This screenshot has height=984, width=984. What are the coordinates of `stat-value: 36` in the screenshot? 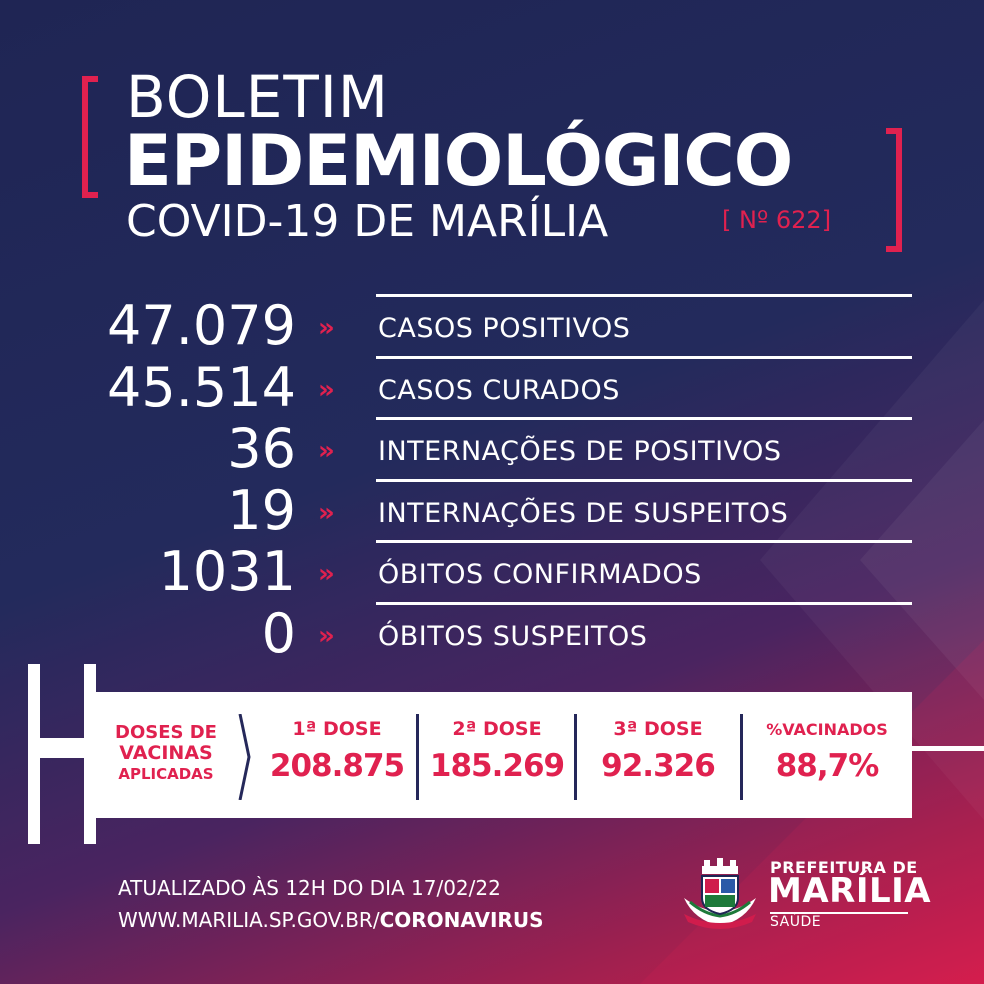 It's located at (261, 448).